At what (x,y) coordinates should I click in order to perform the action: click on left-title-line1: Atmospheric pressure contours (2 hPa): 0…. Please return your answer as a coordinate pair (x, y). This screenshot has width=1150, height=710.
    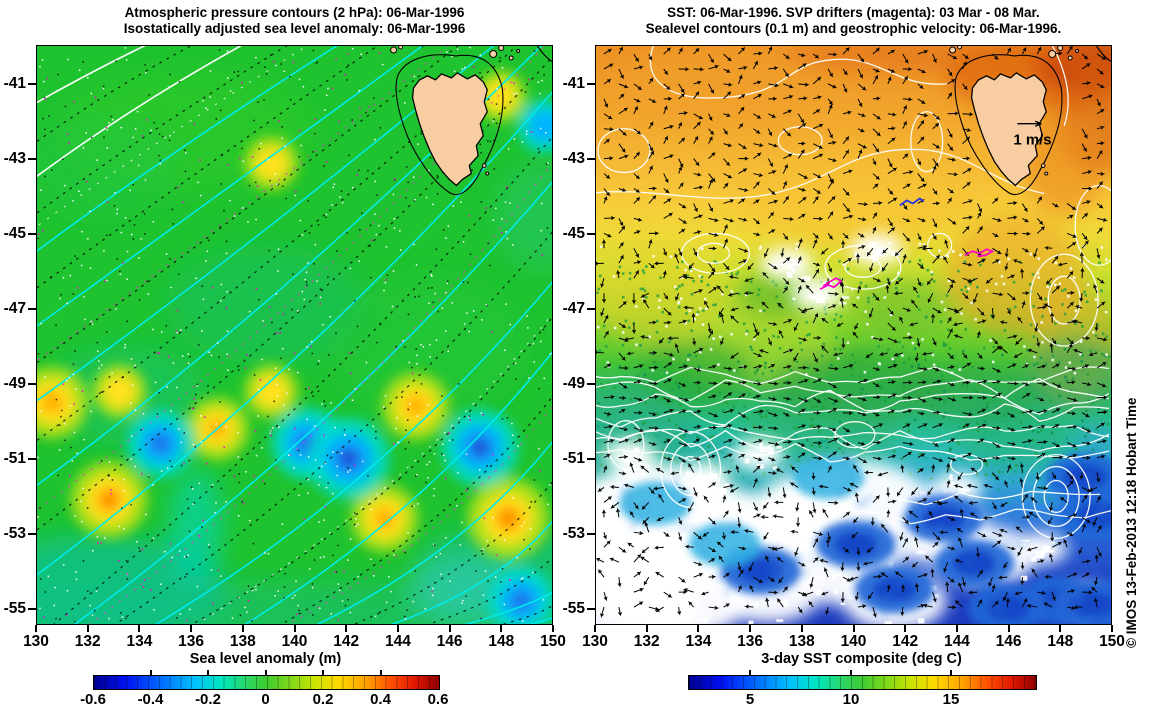
    Looking at the image, I should click on (294, 12).